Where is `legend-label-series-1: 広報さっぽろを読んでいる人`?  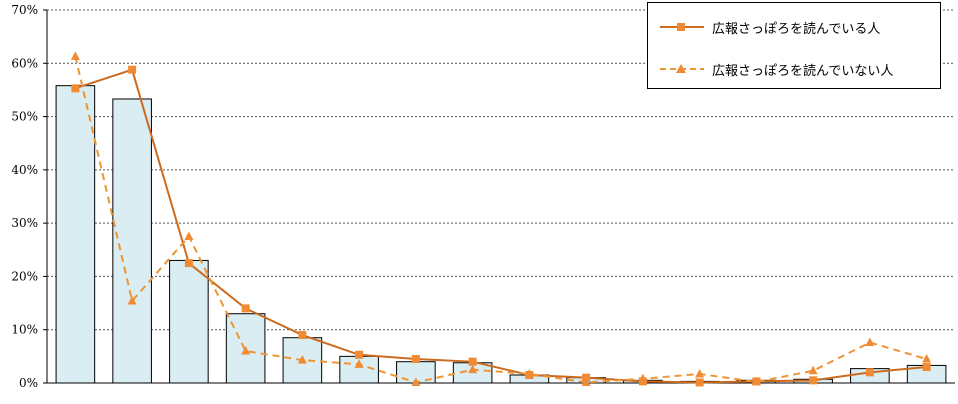
legend-label-series-1: 広報さっぽろを読んでいる人 is located at coordinates (796, 29).